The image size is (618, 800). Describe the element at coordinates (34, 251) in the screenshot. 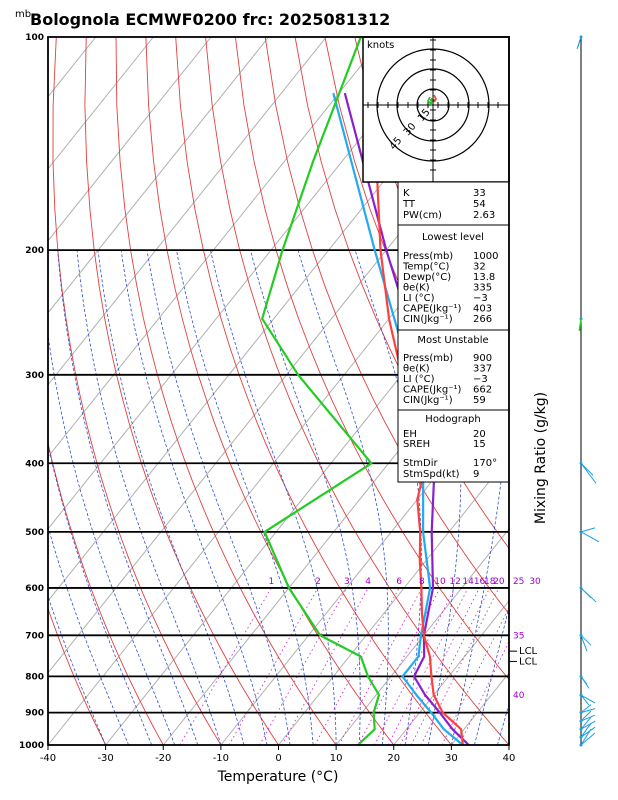

I see `pressure-tick-label: 200` at that location.